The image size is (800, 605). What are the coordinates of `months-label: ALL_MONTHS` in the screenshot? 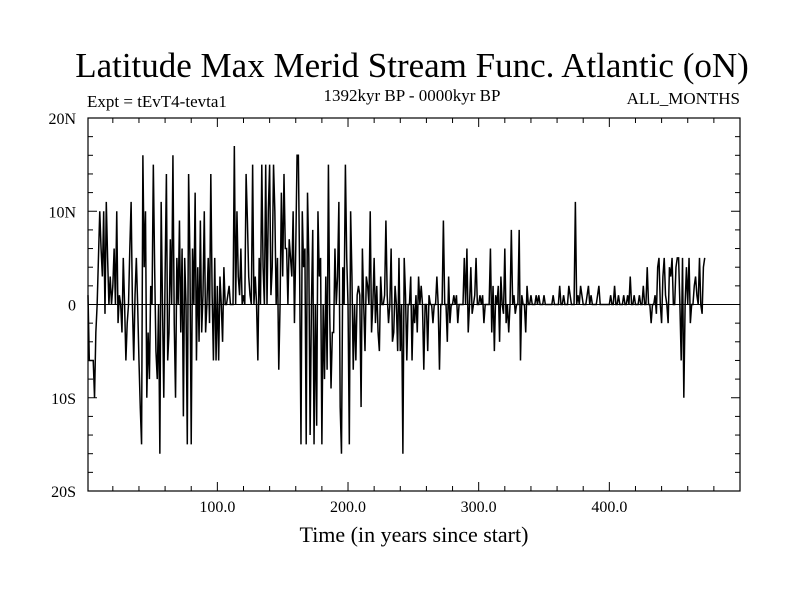 It's located at (683, 98).